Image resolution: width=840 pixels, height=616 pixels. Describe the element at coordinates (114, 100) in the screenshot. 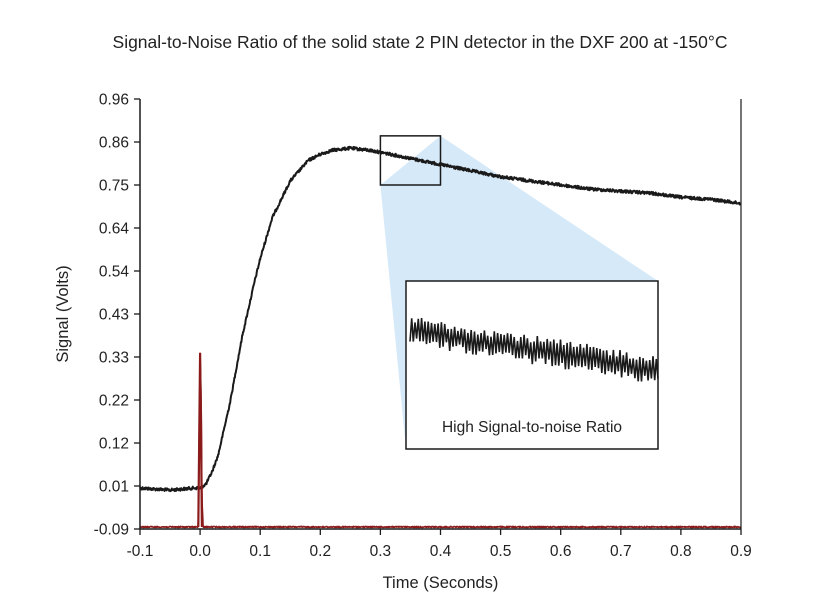

I see `y-tick-label: 0.96` at that location.